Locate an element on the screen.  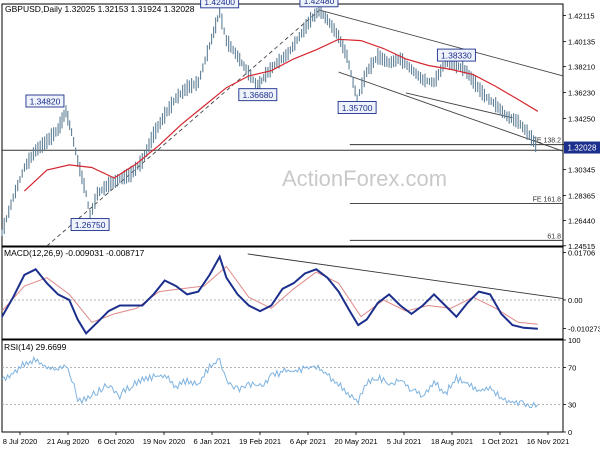
price-y-tick-label: 1.26440 is located at coordinates (581, 221).